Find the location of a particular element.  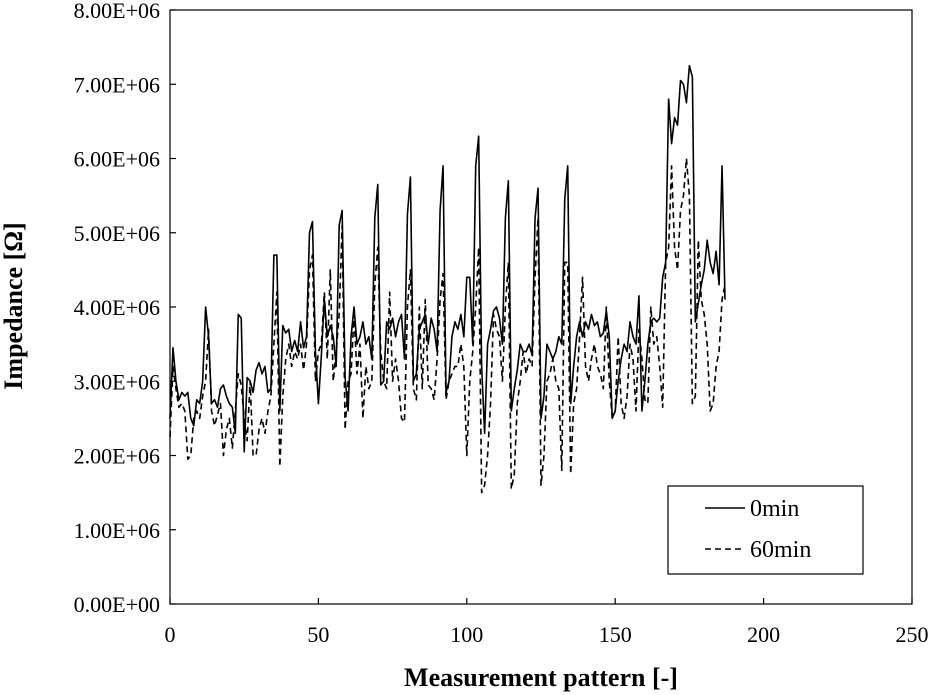

legend-label-0min: 0min is located at coordinates (774, 509).